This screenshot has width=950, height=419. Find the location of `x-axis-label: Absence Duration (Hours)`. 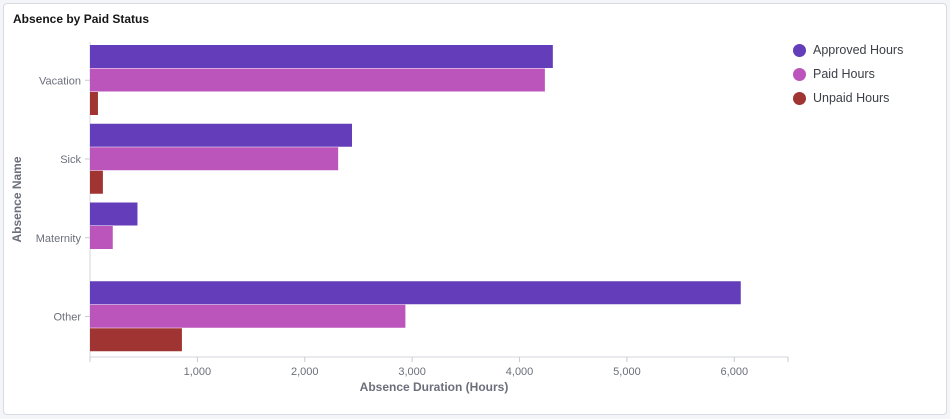

x-axis-label: Absence Duration (Hours) is located at coordinates (434, 387).